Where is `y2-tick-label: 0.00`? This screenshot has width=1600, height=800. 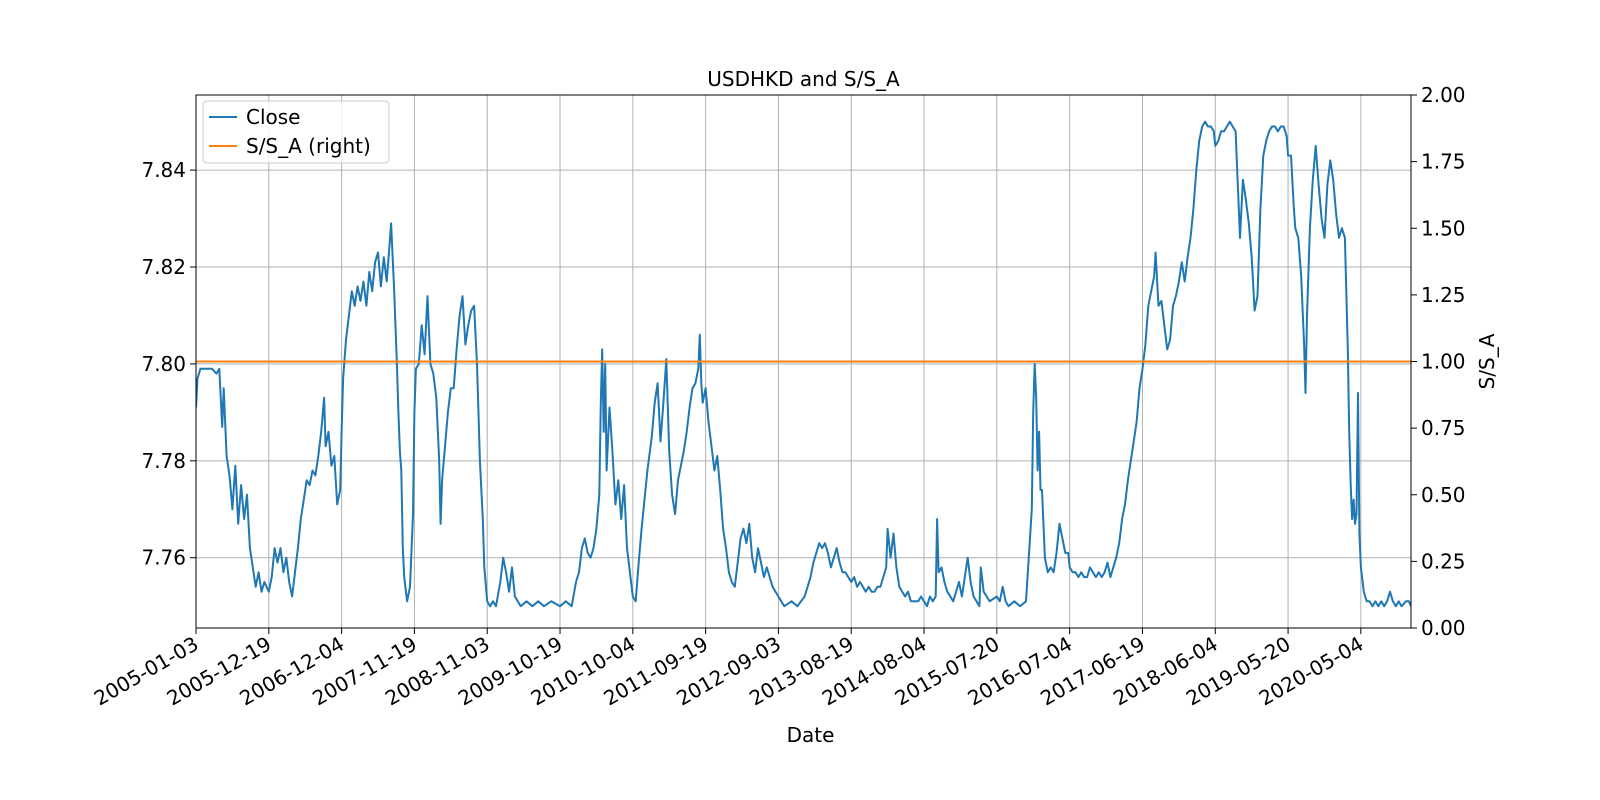 y2-tick-label: 0.00 is located at coordinates (1443, 628).